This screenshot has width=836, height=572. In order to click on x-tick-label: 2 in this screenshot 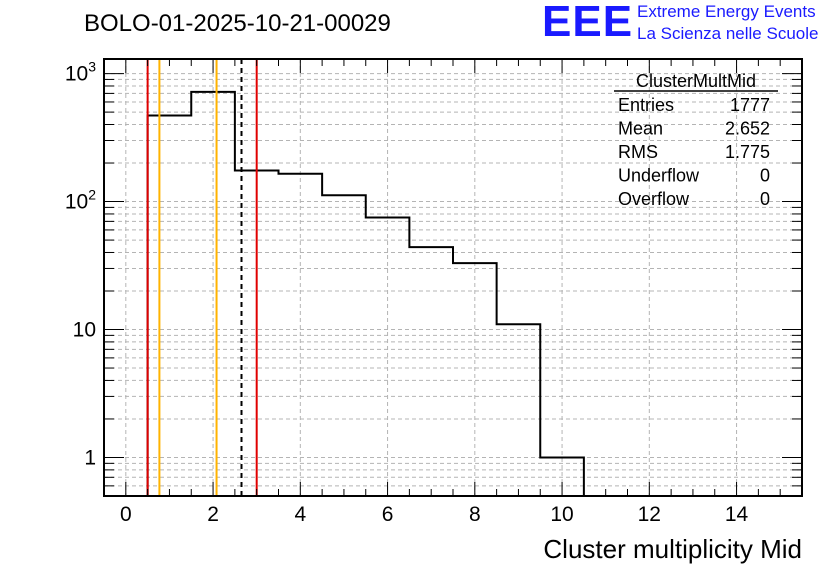, I will do `click(213, 514)`.